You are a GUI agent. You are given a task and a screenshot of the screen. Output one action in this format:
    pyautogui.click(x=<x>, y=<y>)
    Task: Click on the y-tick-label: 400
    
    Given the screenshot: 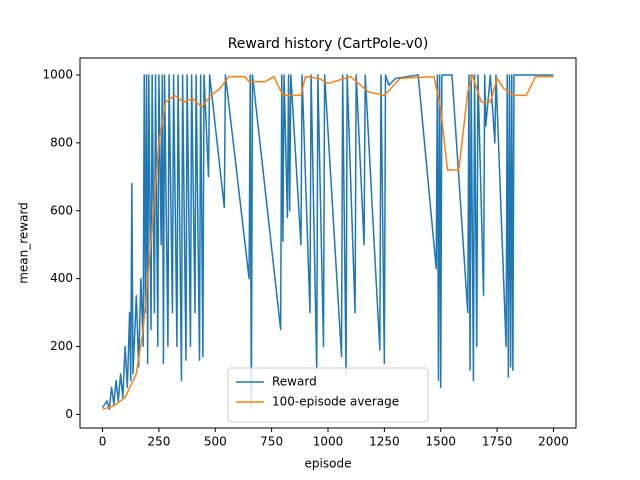 What is the action you would take?
    pyautogui.click(x=61, y=278)
    